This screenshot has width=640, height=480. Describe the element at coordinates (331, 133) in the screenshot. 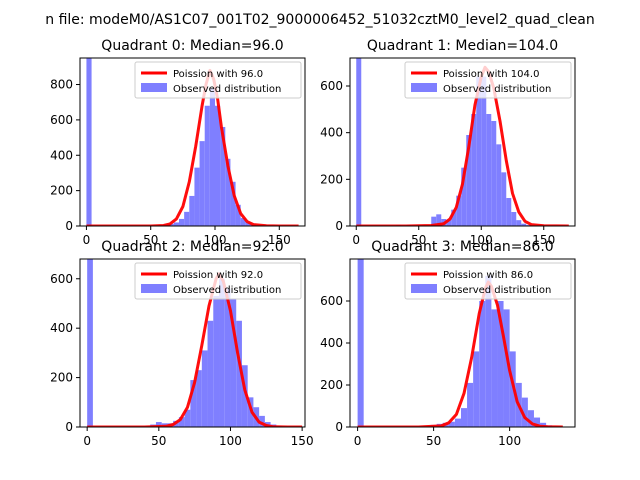

I see `quadrant-1-ytick-label: 400` at that location.